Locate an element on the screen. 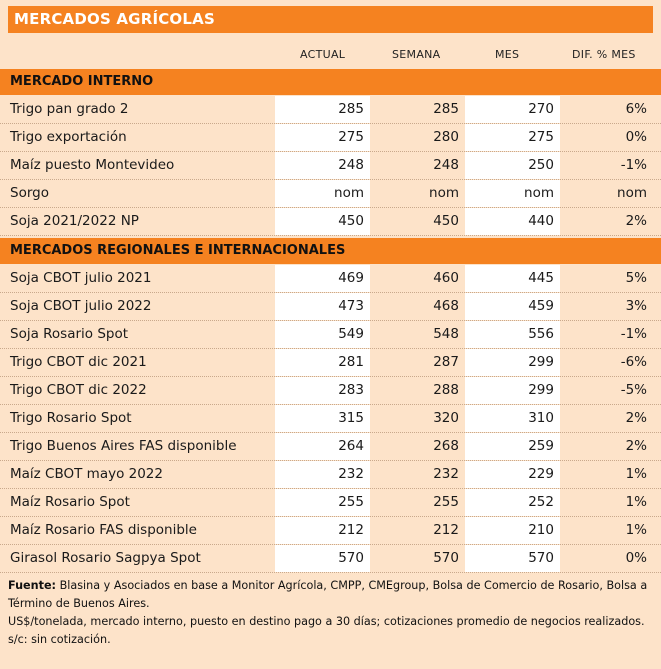 This screenshot has height=669, width=661. footer-note-sc: s/c: sin cotización. is located at coordinates (59, 639).